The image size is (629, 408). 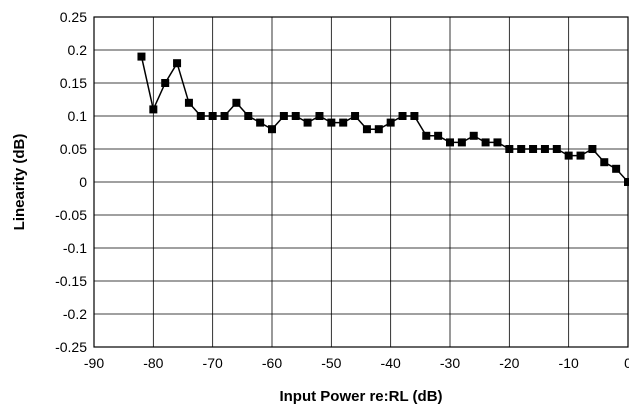 What do you see at coordinates (73, 17) in the screenshot?
I see `y-tick-label: 0.25` at bounding box center [73, 17].